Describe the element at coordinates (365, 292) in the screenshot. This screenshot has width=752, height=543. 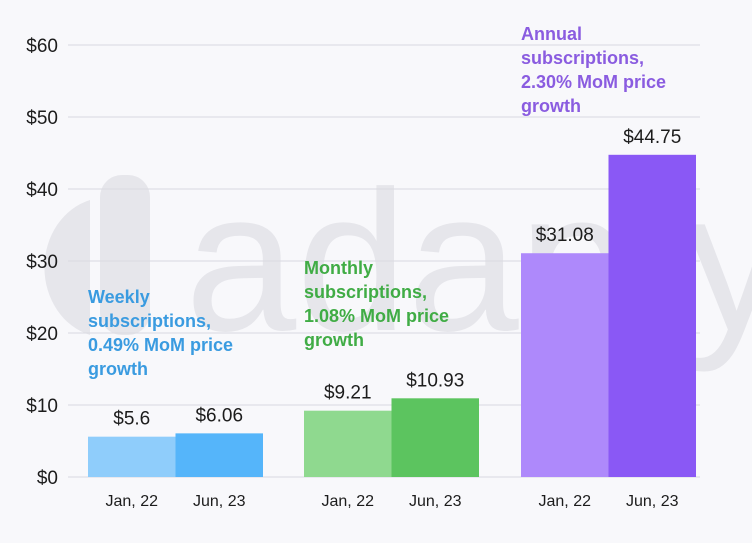
I see `annotation-monthly: subscriptions,` at that location.